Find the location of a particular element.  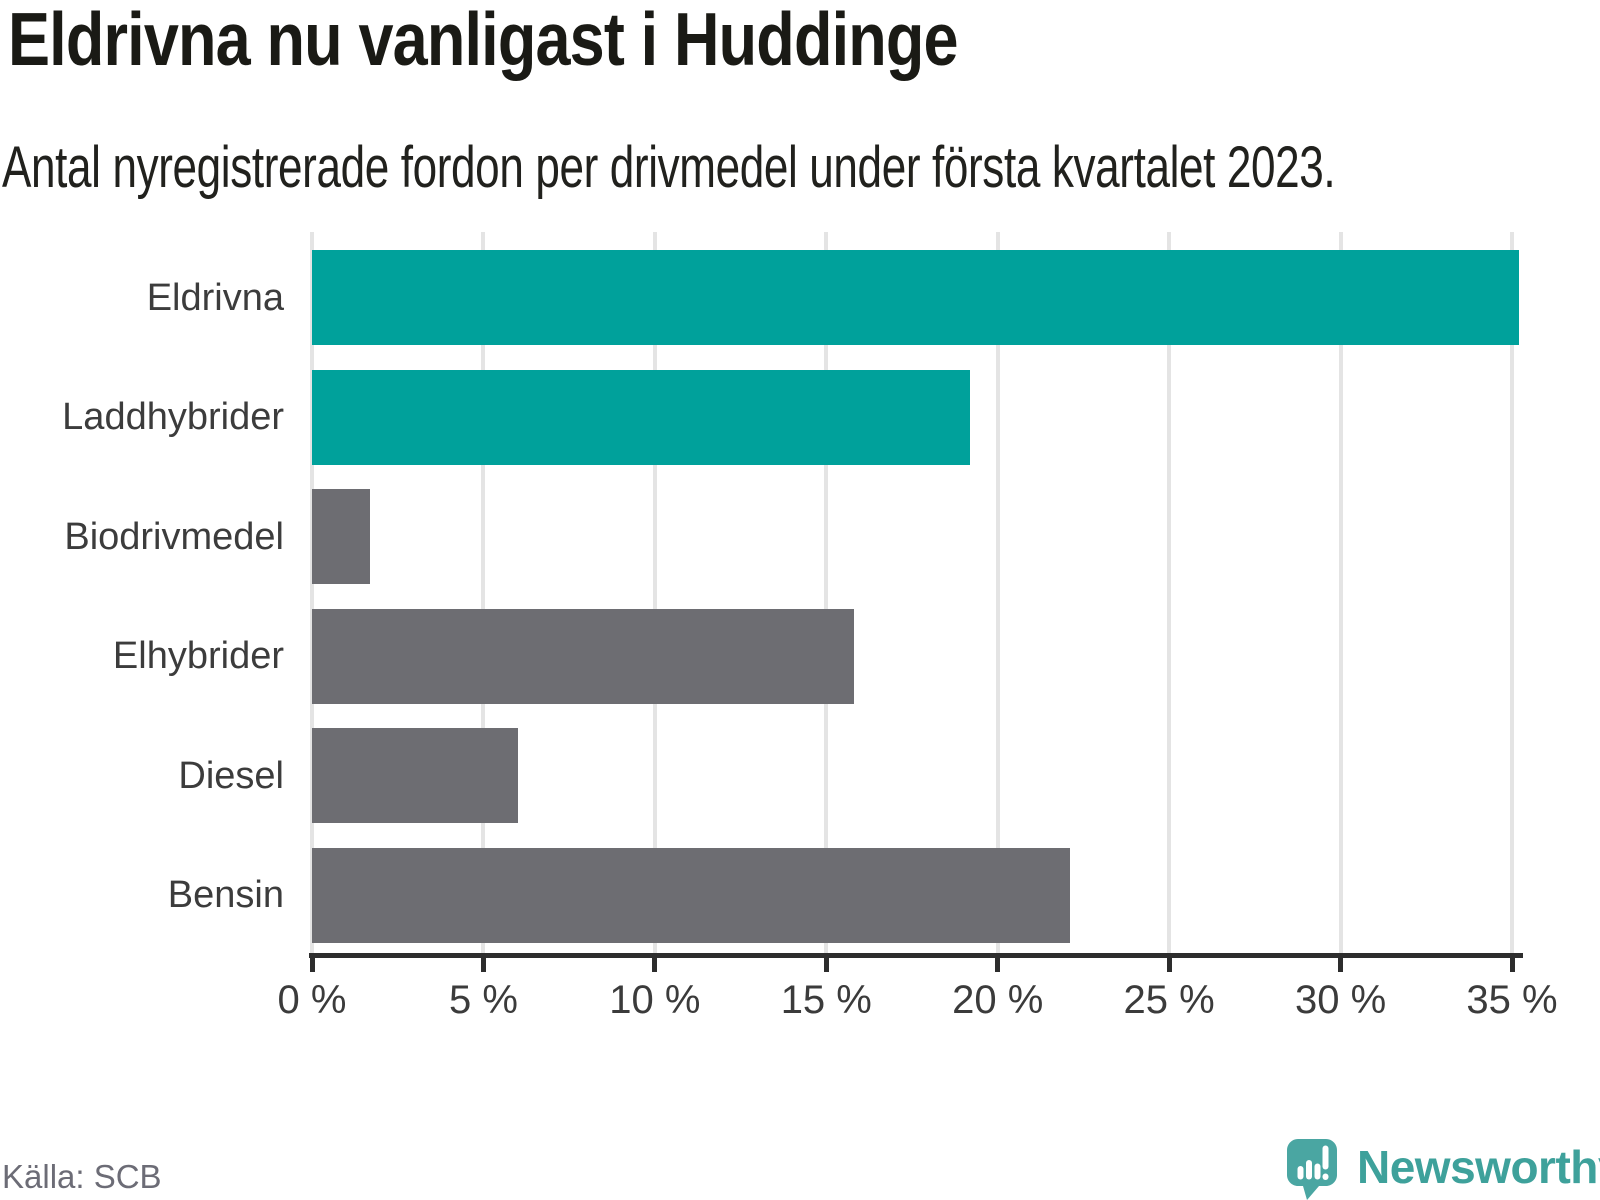

brand-name: Newsworthy is located at coordinates (1478, 1167).